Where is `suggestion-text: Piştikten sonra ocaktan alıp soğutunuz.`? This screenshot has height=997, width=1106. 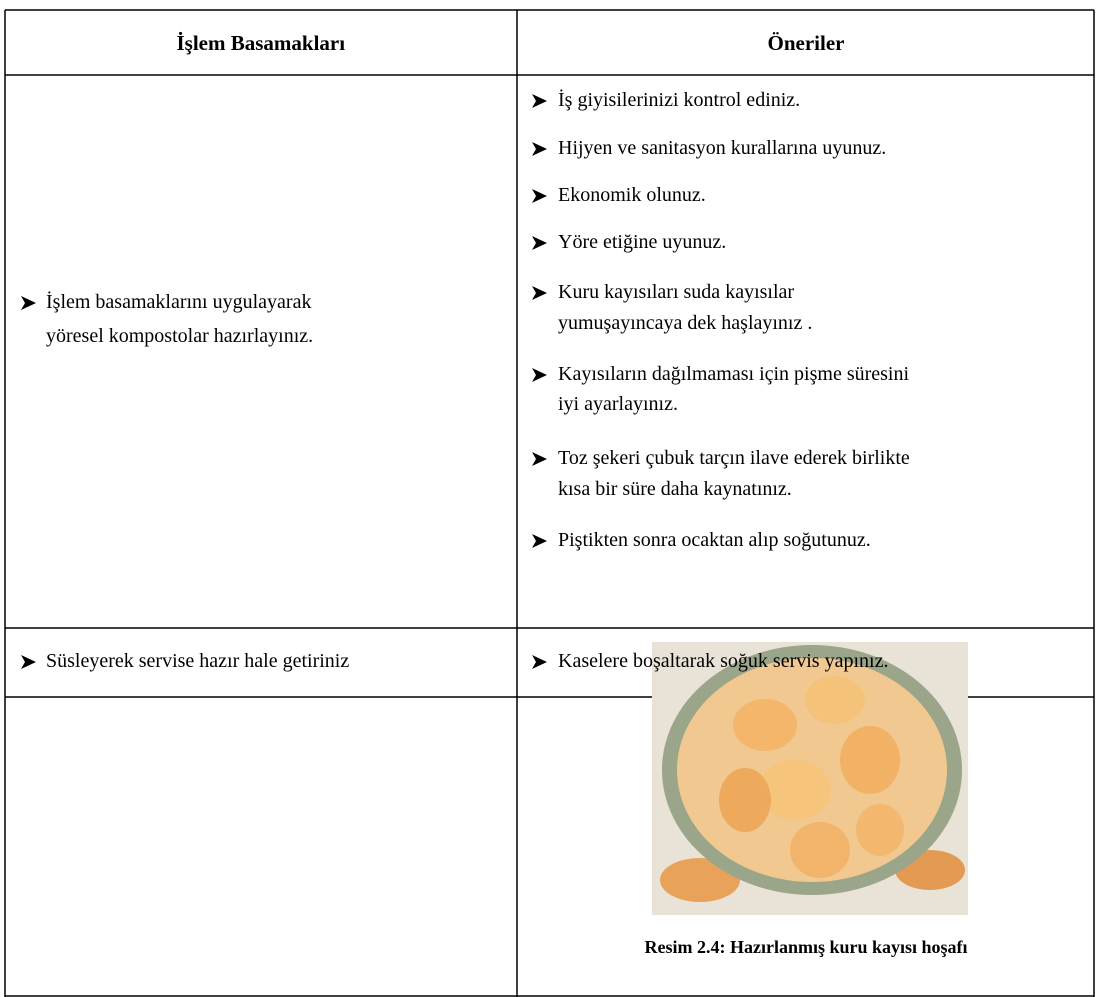 suggestion-text: Piştikten sonra ocaktan alıp soğutunuz. is located at coordinates (714, 540).